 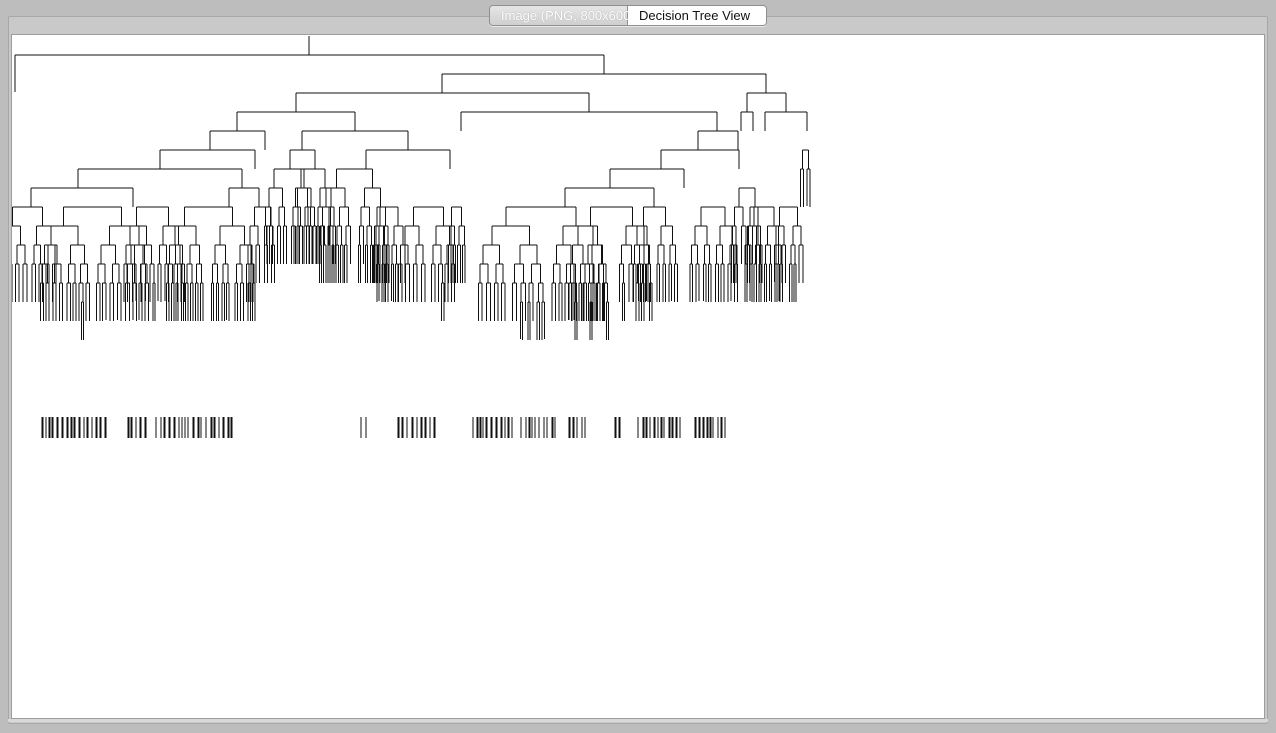 I want to click on tab-group: Image (PNG, 800x600) Decision Tree View, so click(x=628, y=15).